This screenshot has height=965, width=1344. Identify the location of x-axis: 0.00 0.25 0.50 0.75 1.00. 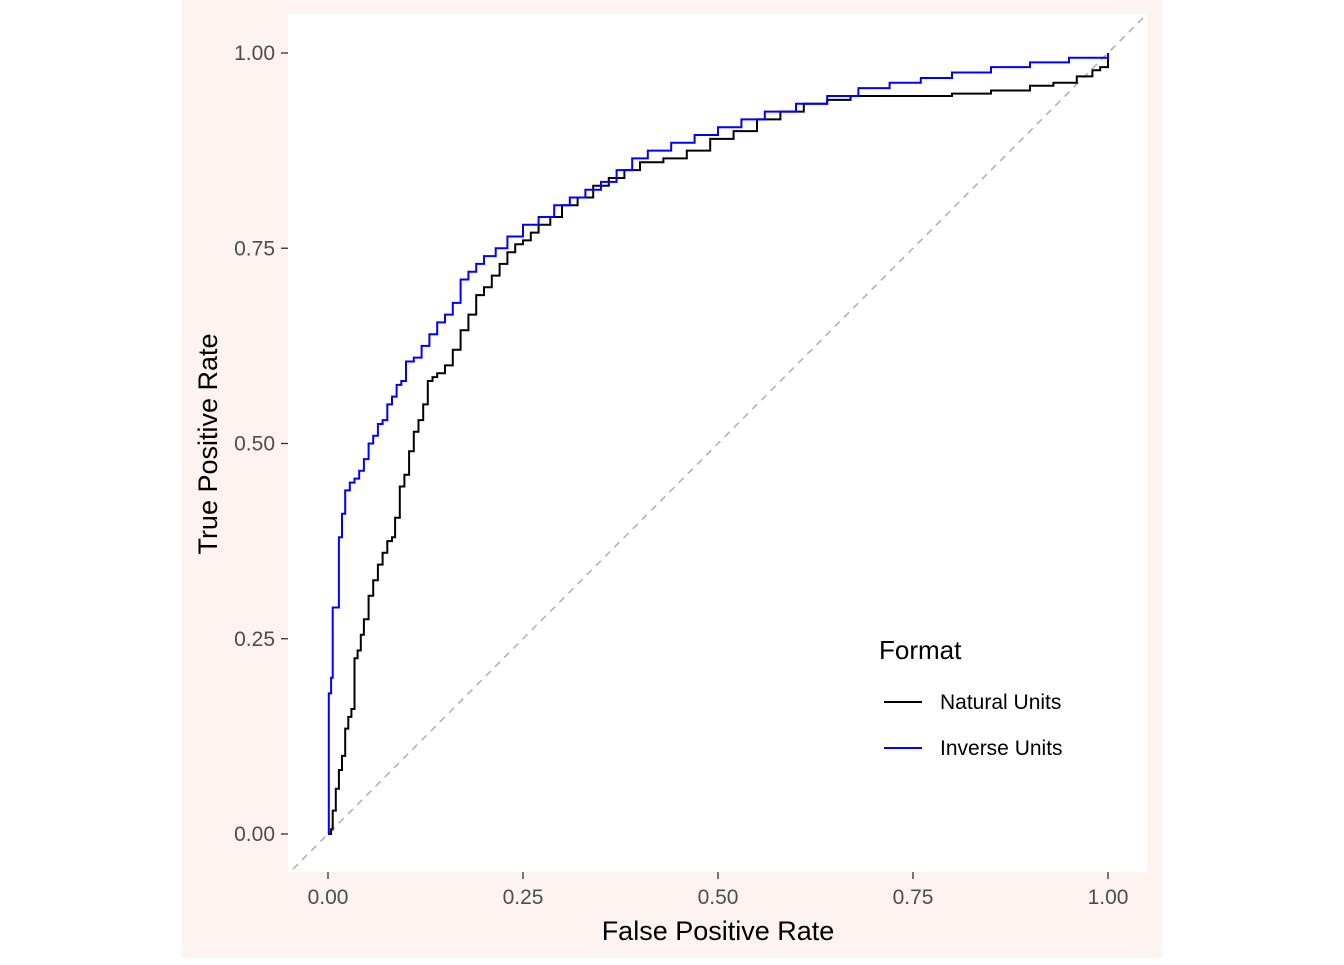
(718, 890).